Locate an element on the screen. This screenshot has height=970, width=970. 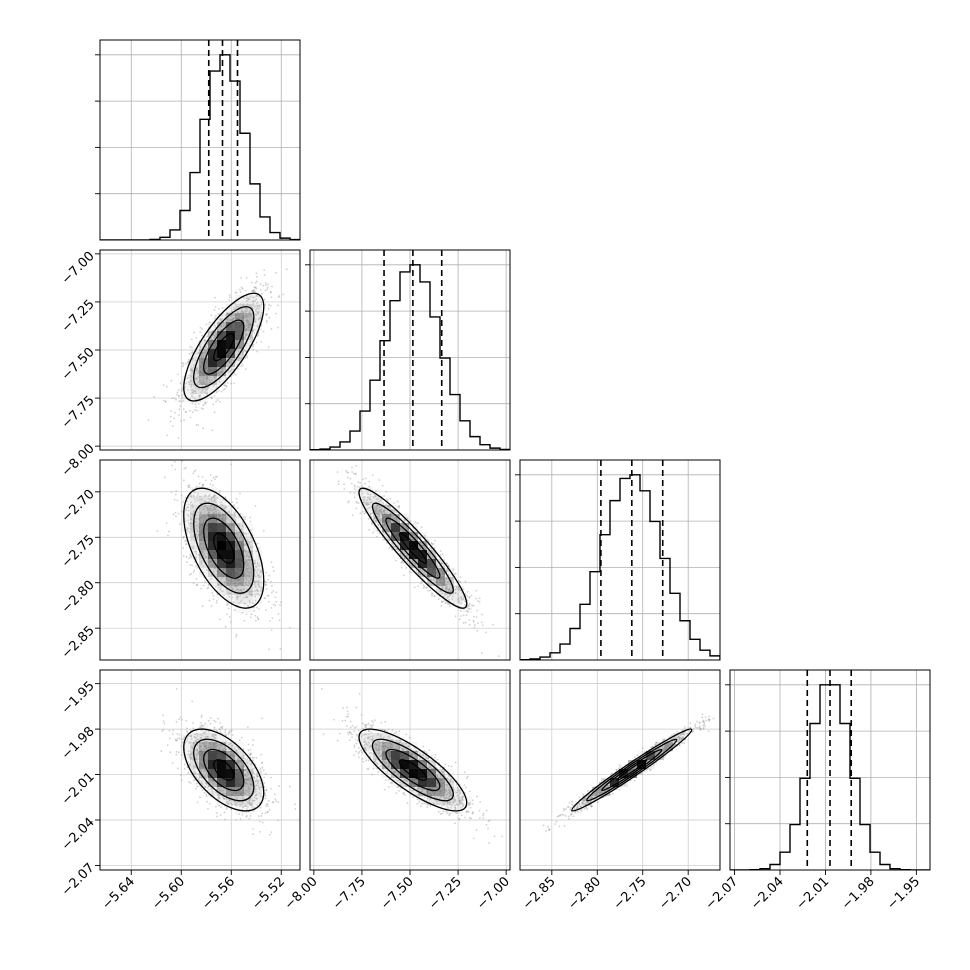
density-layer is located at coordinates (418, 561).